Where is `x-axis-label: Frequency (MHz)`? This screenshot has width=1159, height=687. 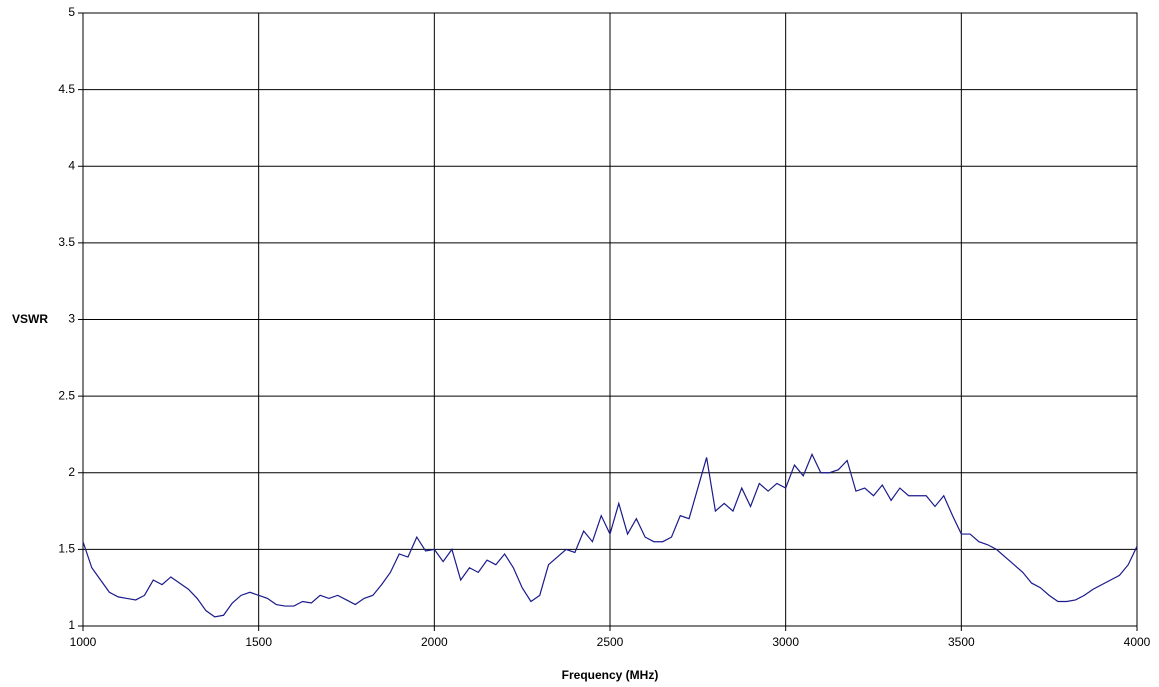
x-axis-label: Frequency (MHz) is located at coordinates (610, 675).